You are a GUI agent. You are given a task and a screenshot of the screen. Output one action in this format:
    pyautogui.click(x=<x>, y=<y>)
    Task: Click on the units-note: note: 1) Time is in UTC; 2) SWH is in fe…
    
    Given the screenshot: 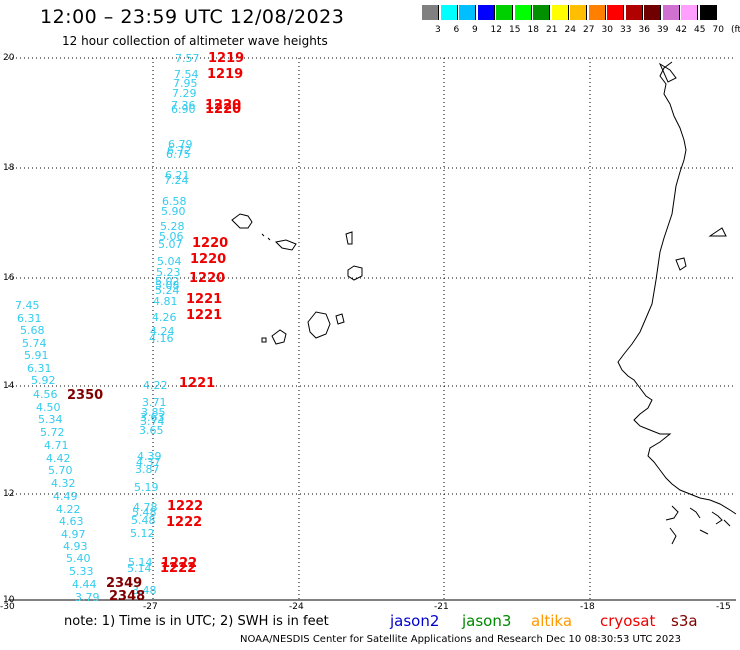 What is the action you would take?
    pyautogui.click(x=196, y=621)
    